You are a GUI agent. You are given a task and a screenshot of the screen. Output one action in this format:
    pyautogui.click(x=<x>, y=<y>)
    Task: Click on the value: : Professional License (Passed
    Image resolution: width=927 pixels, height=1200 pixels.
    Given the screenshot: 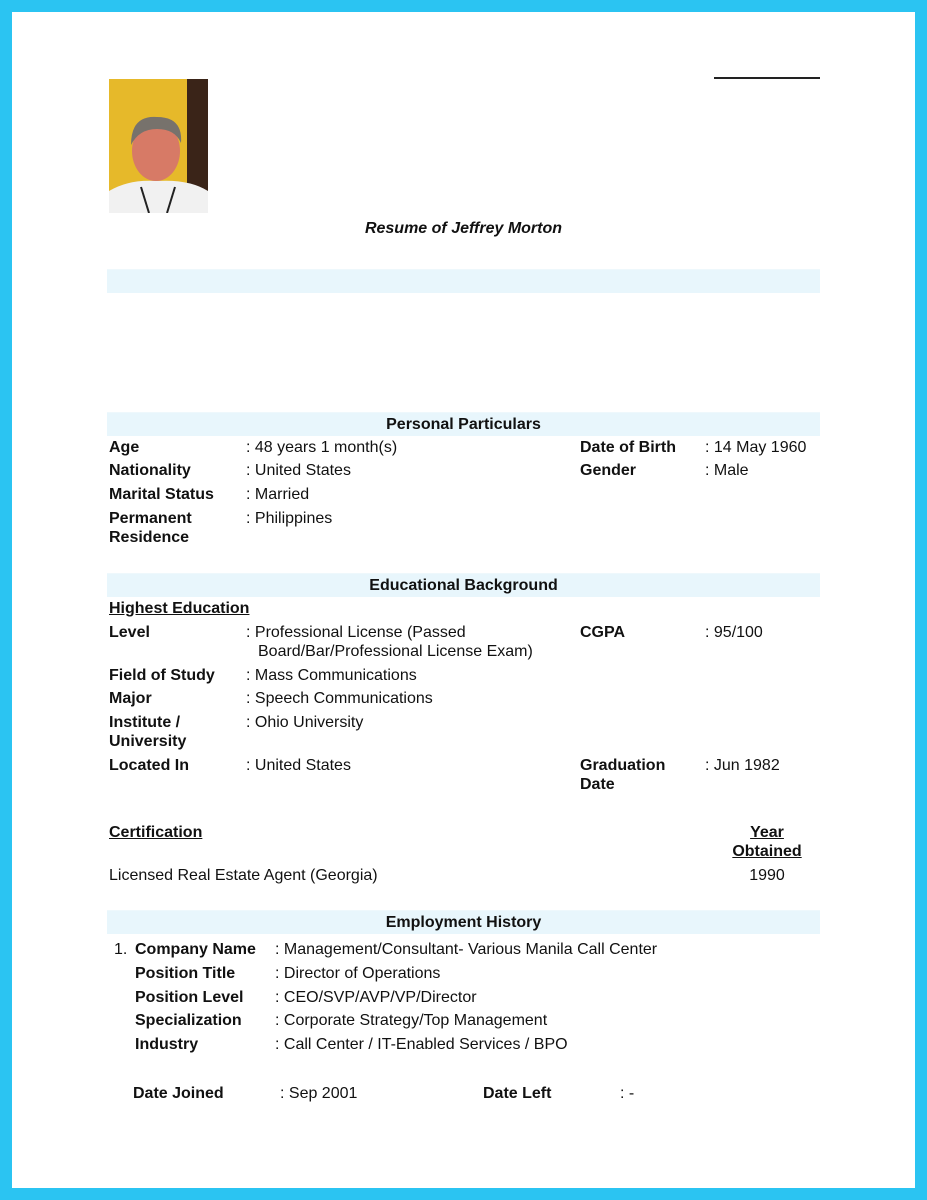 What is the action you would take?
    pyautogui.click(x=356, y=632)
    